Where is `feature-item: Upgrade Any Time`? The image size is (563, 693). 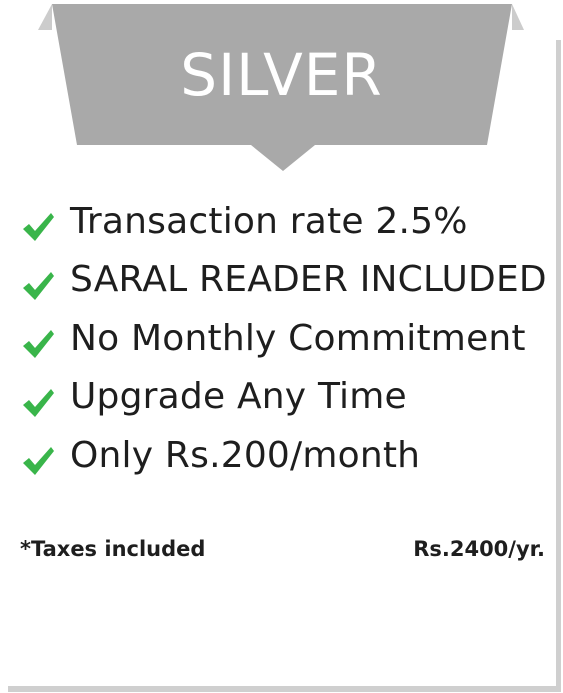
feature-item: Upgrade Any Time is located at coordinates (290, 397).